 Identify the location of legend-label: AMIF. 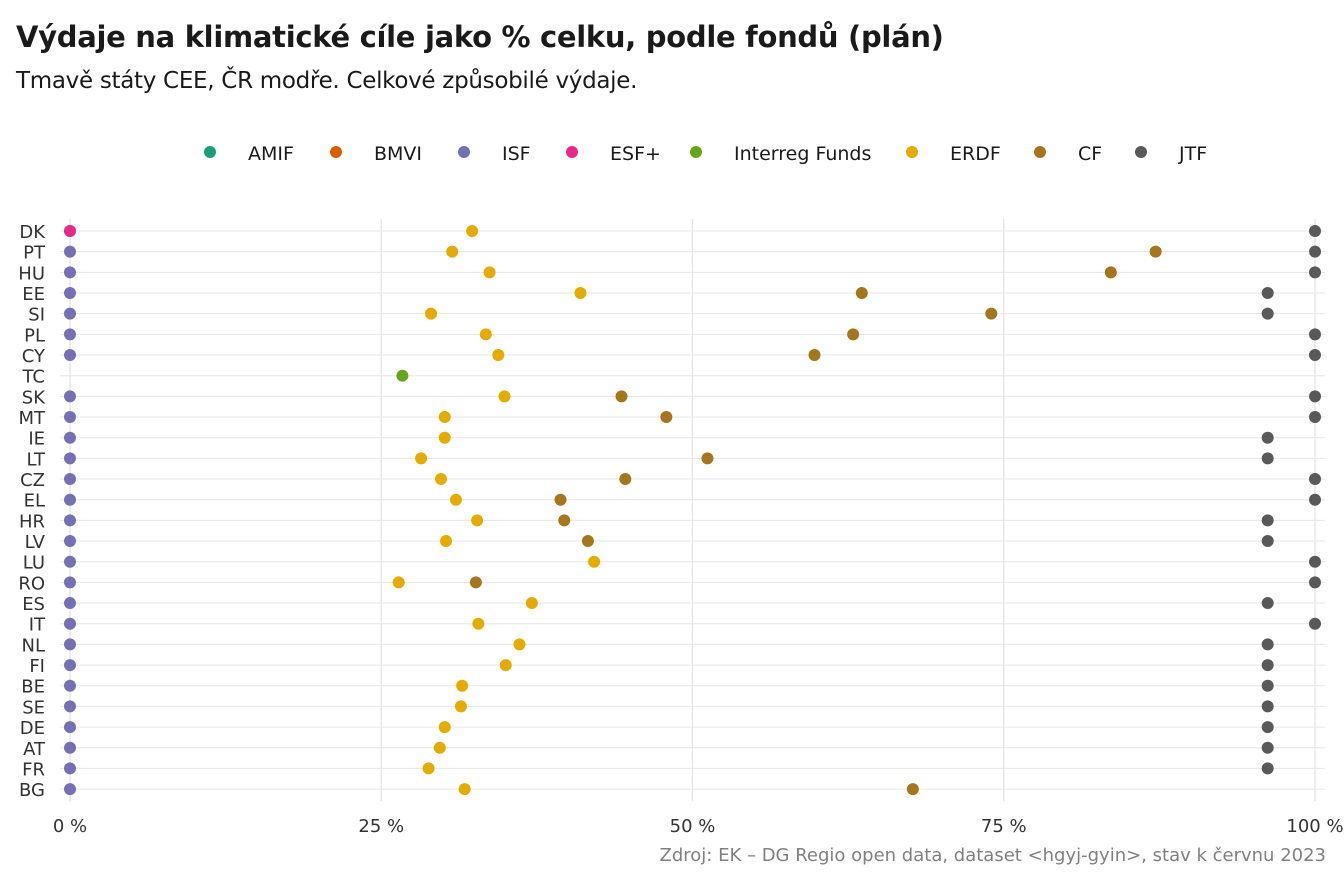
(271, 154).